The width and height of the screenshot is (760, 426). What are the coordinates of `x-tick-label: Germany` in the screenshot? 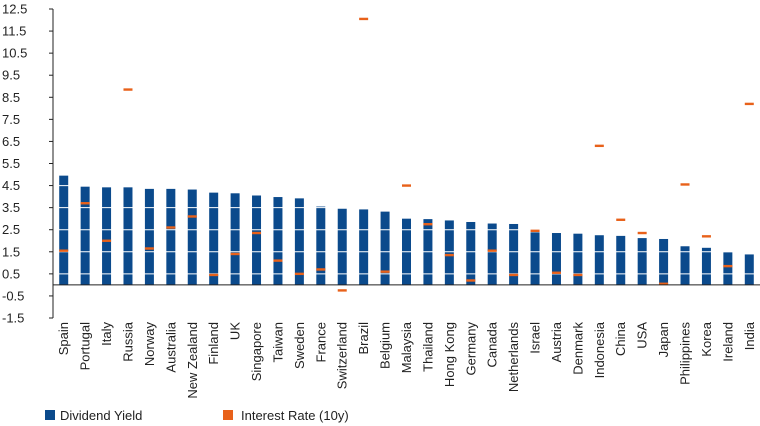 It's located at (470, 349).